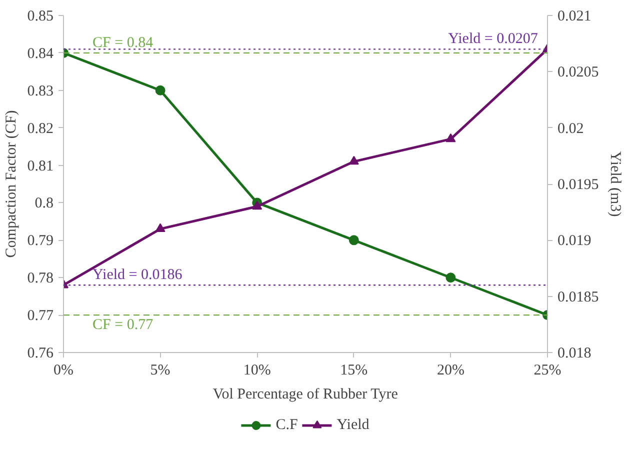 The width and height of the screenshot is (631, 449). What do you see at coordinates (548, 370) in the screenshot?
I see `x-tick-label: 25%` at bounding box center [548, 370].